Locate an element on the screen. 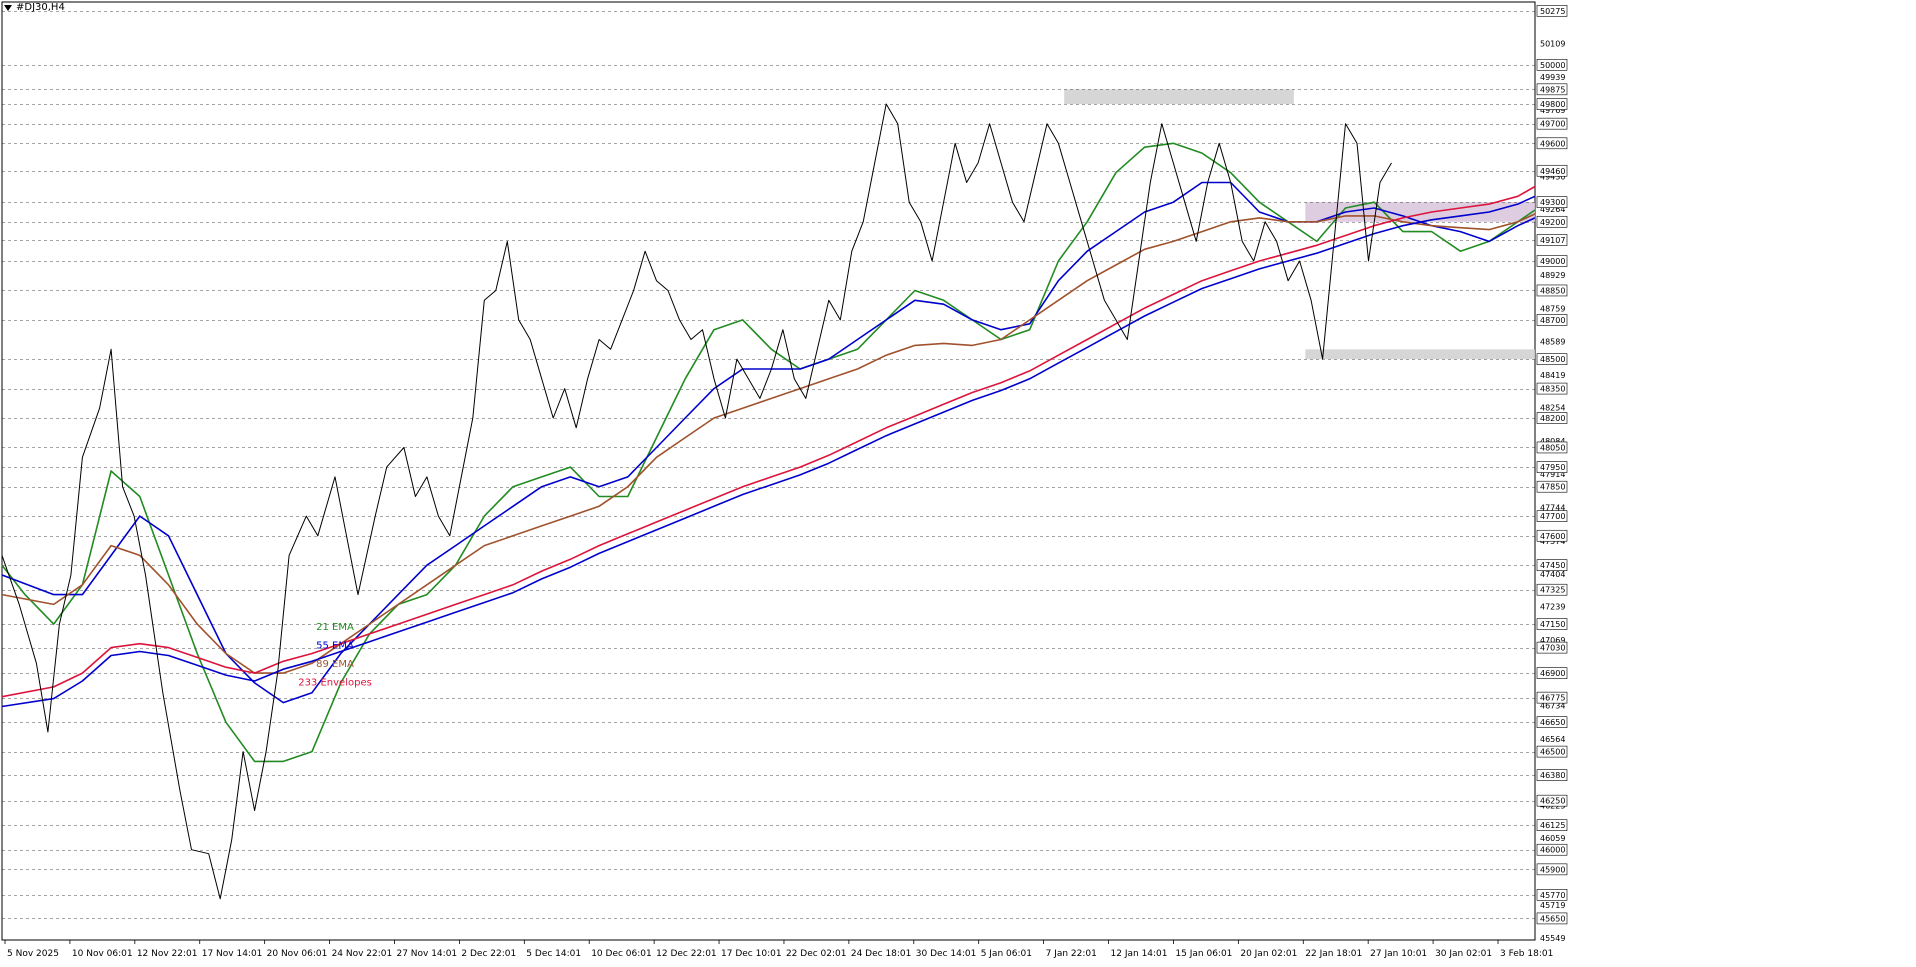  level-label: 49200 is located at coordinates (1552, 222).